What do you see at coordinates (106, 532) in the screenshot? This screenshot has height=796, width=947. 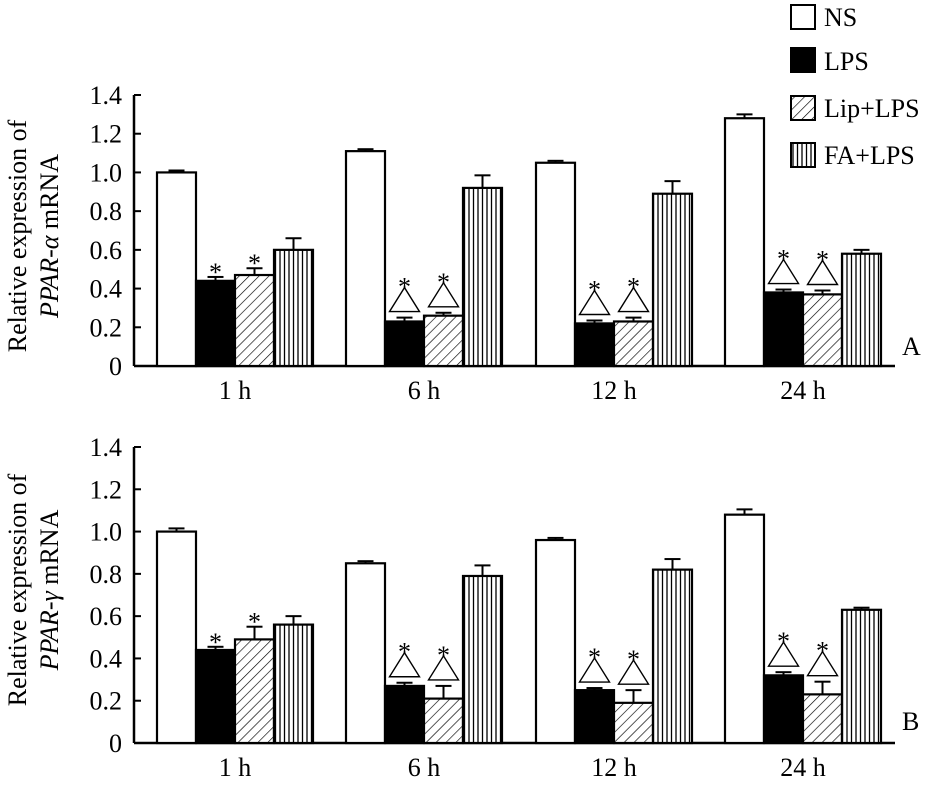 I see `panel-b-y-tick-label: 1.0` at bounding box center [106, 532].